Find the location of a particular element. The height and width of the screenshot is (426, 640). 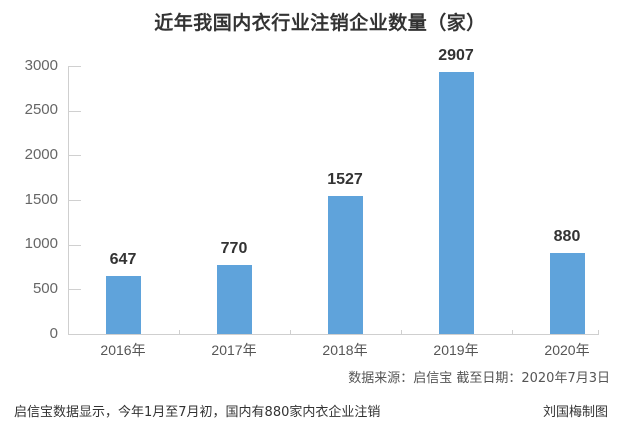

y-tick-label: 1000 is located at coordinates (41, 243).